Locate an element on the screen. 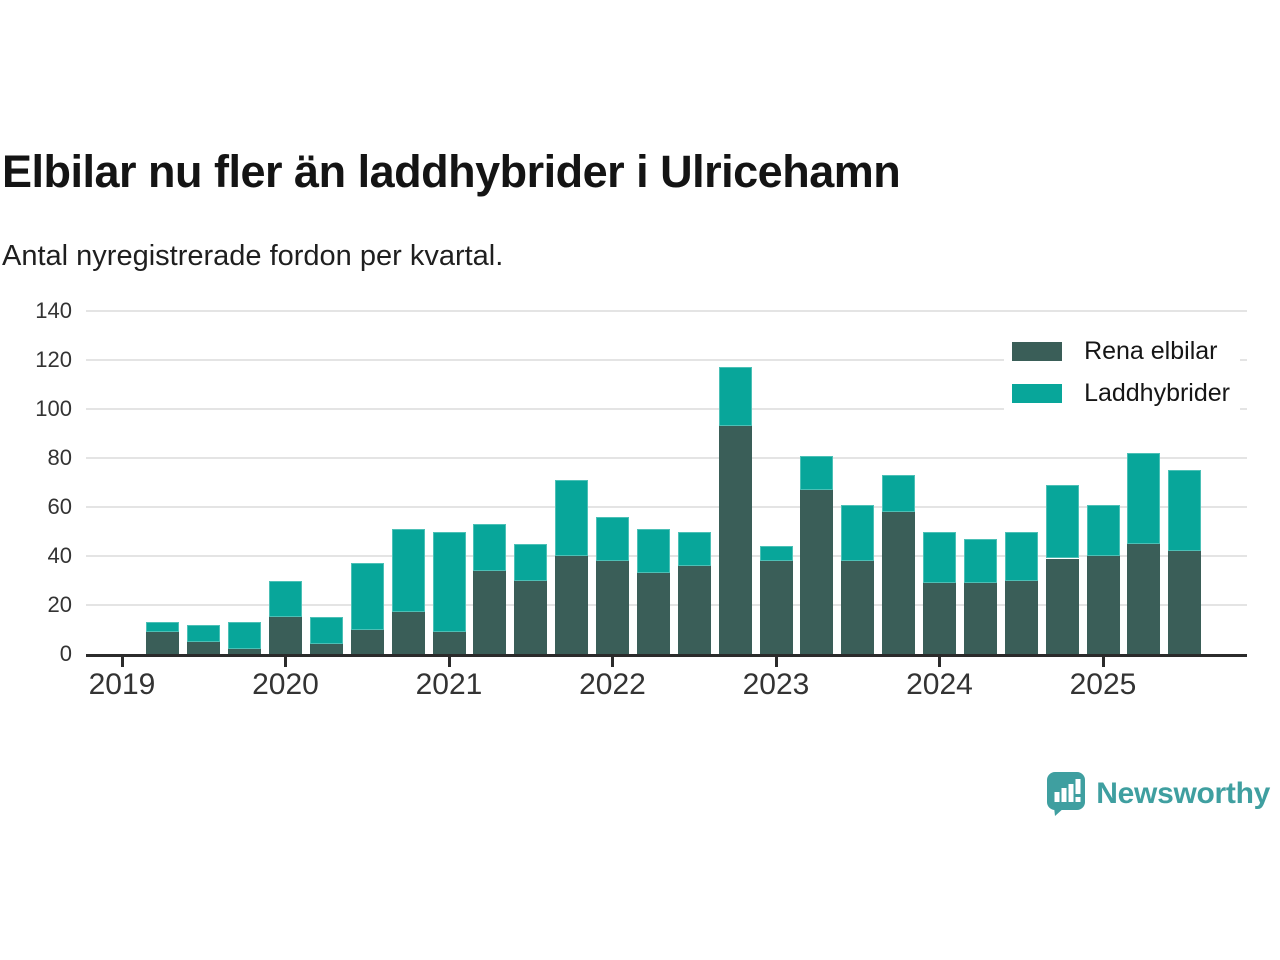  logo-exclamation-dot is located at coordinates (1078, 799).